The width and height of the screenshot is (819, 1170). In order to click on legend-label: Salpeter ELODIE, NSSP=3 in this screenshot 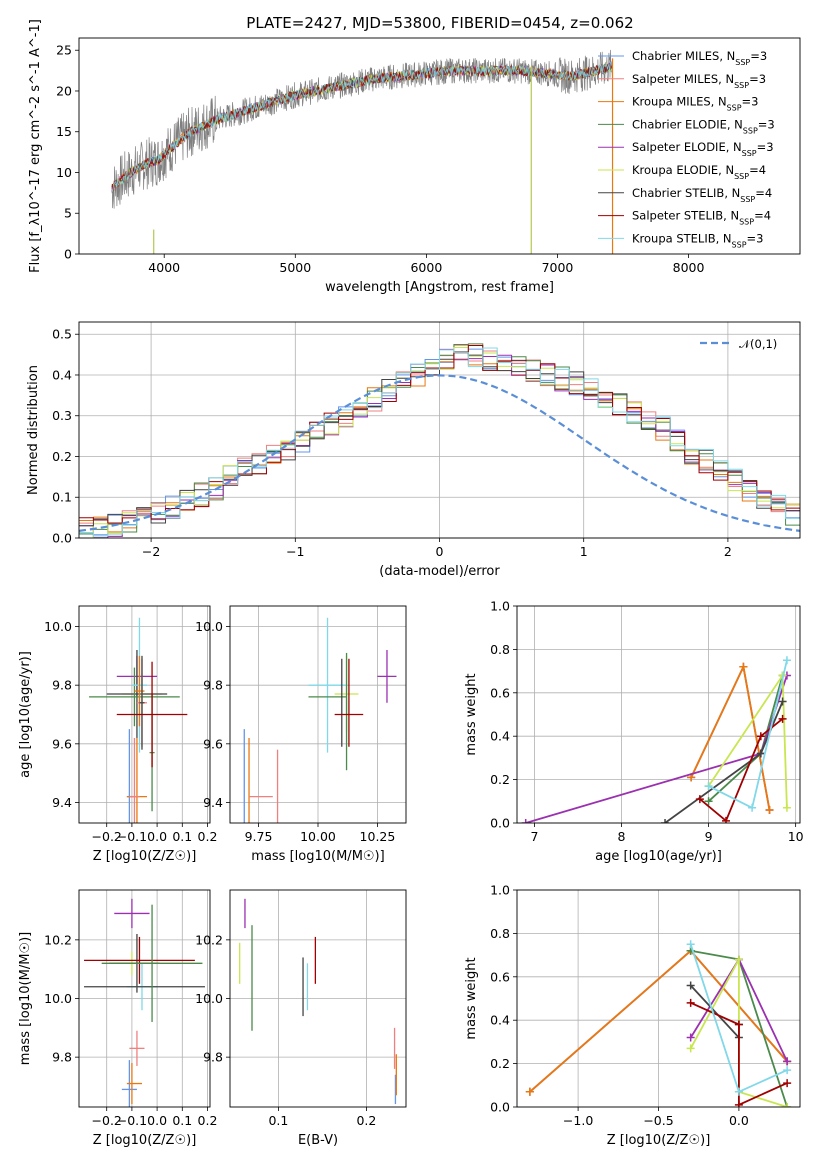, I will do `click(703, 149)`.